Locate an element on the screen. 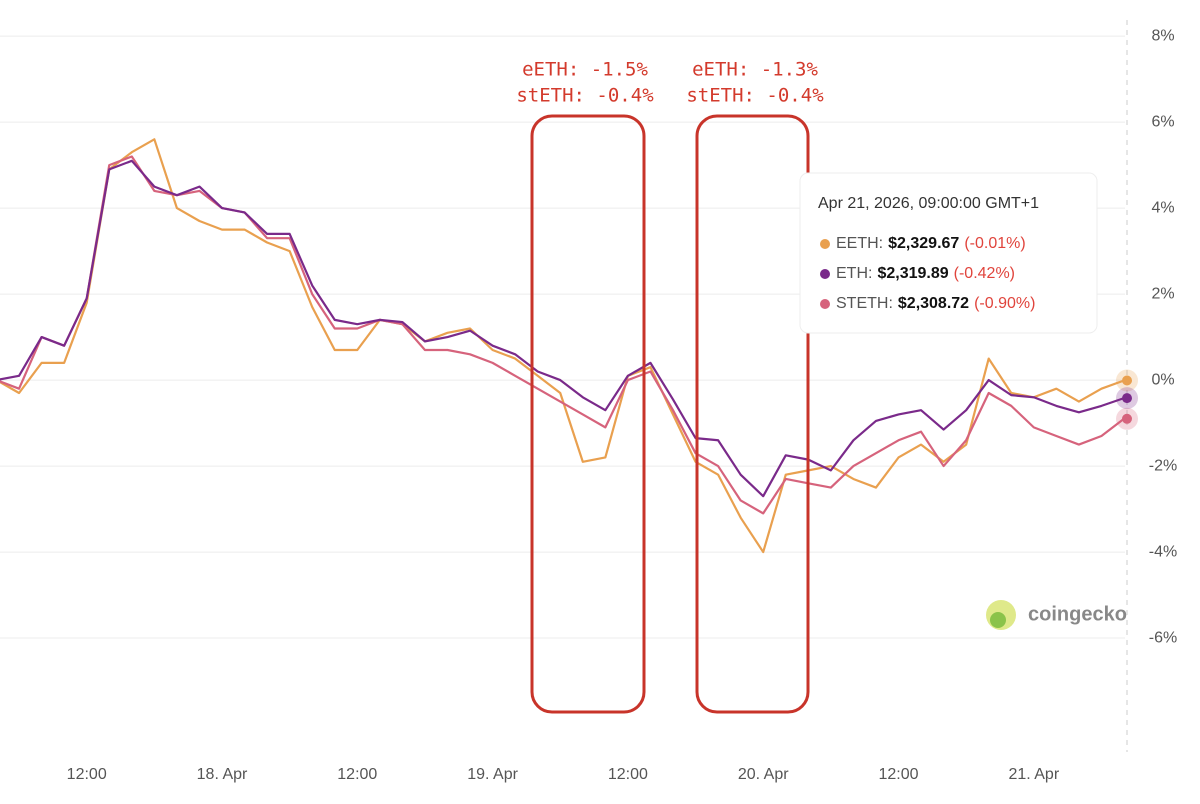 The height and width of the screenshot is (804, 1200). y-tick-label: -2% is located at coordinates (1163, 465).